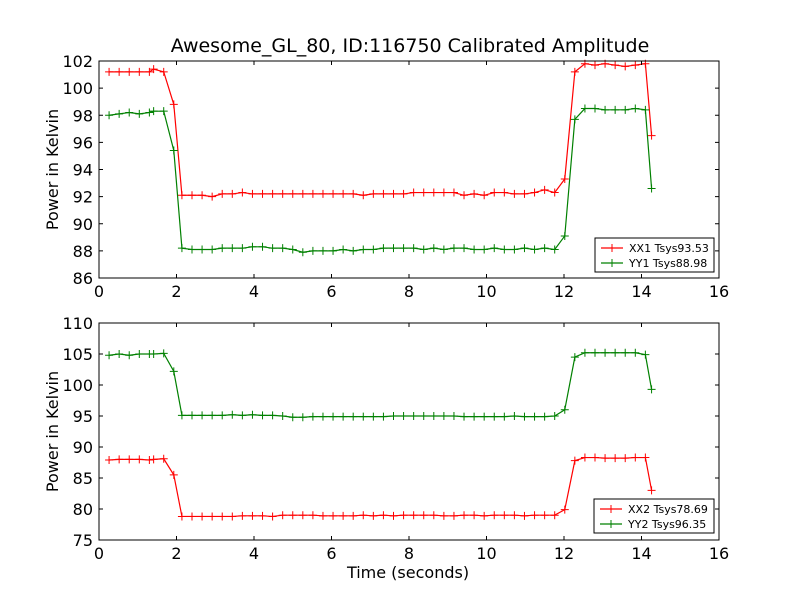  What do you see at coordinates (641, 553) in the screenshot?
I see `x-tick-label: 14` at bounding box center [641, 553].